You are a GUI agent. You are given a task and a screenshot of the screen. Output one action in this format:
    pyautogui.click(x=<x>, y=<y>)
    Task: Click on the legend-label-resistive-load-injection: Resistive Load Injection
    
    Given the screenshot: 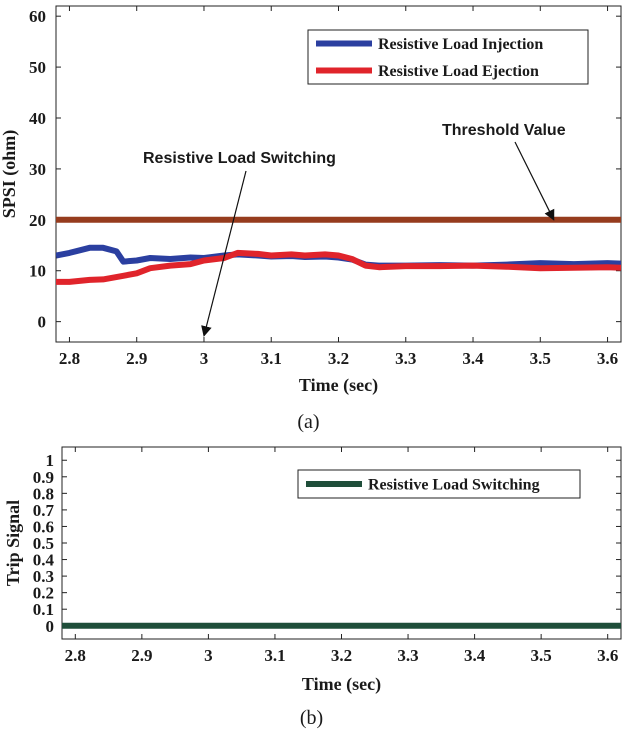 What is the action you would take?
    pyautogui.click(x=460, y=44)
    